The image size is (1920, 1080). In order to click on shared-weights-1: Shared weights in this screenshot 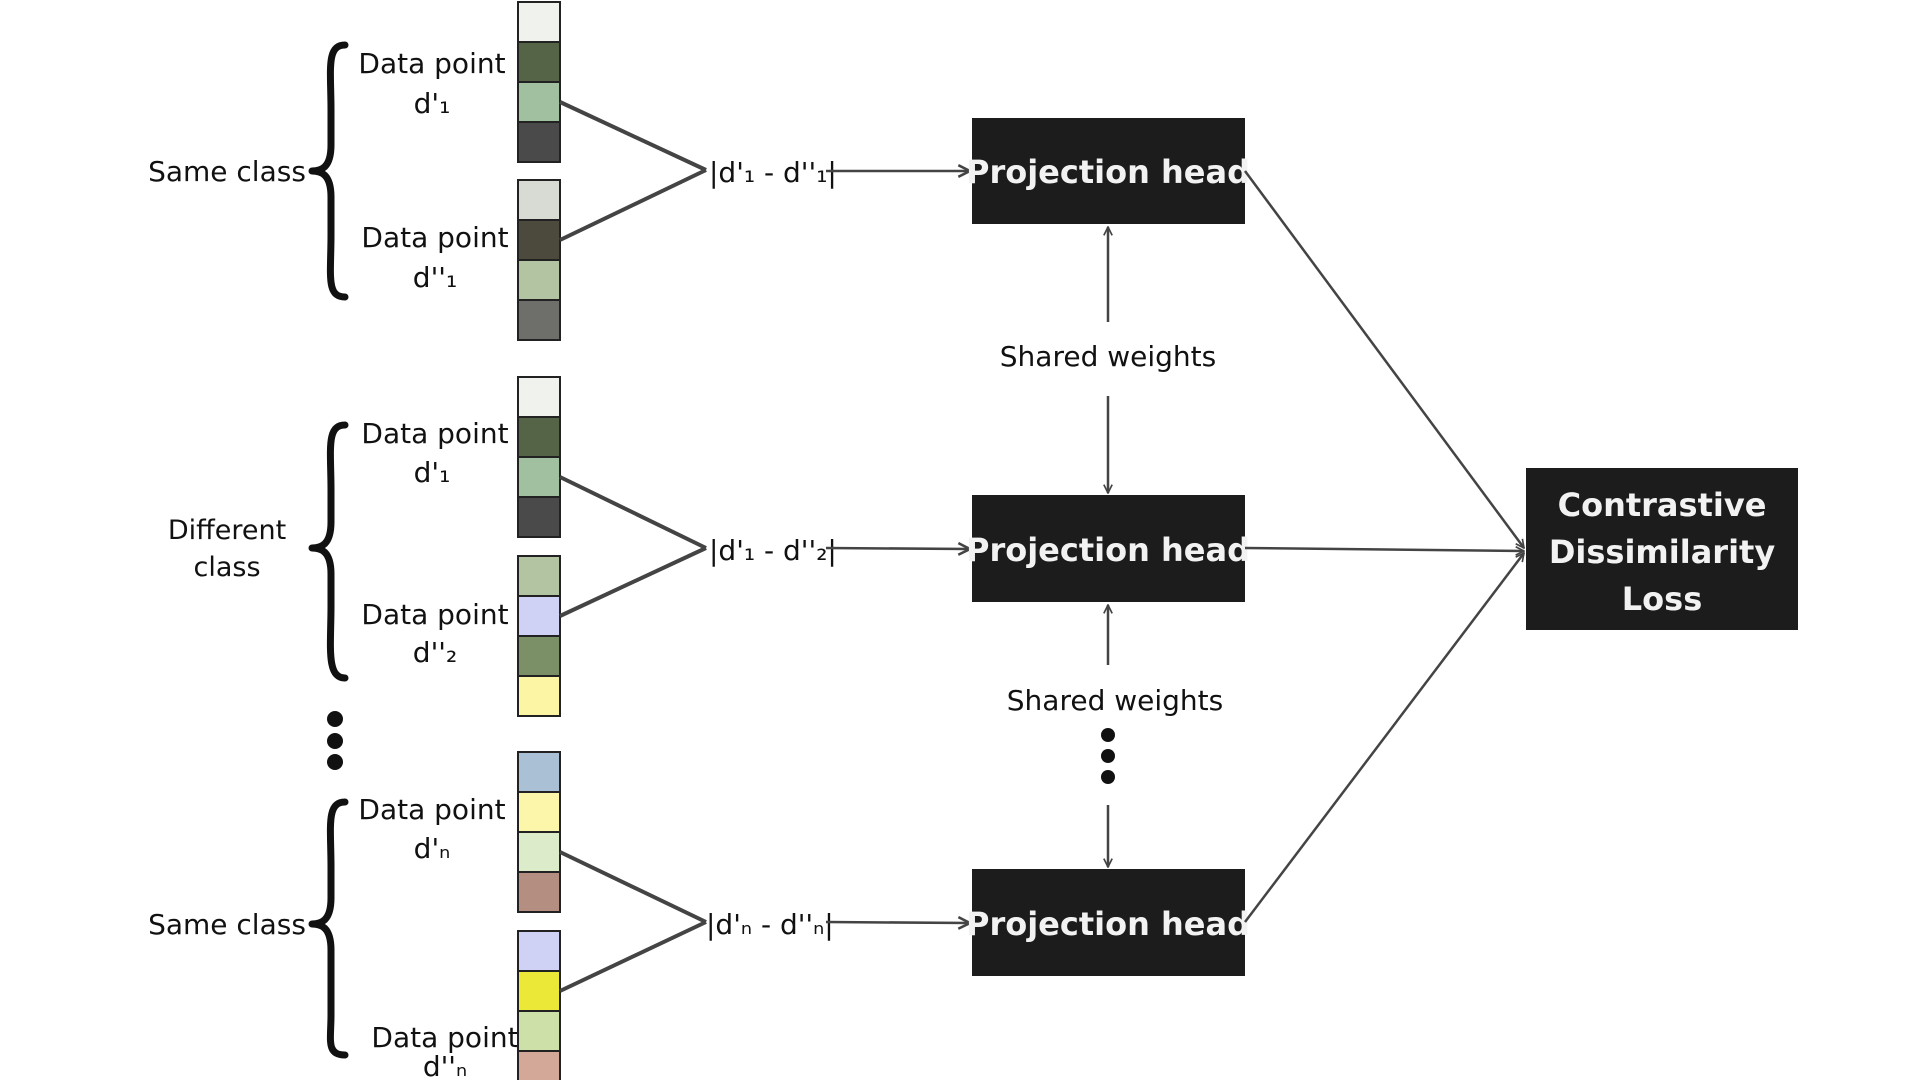, I will do `click(1108, 360)`.